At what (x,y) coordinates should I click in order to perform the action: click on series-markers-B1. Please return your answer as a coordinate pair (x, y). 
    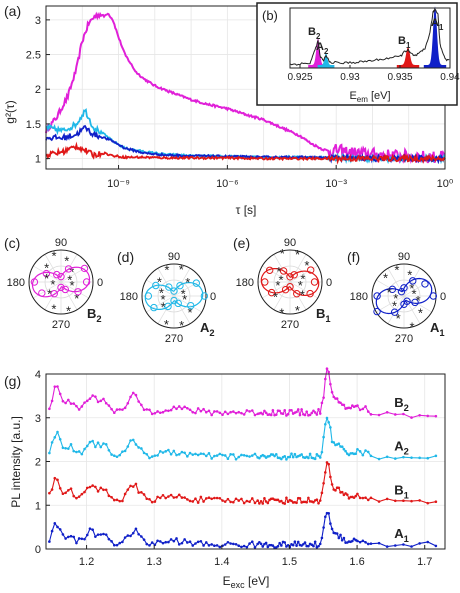
    Looking at the image, I should click on (243, 483).